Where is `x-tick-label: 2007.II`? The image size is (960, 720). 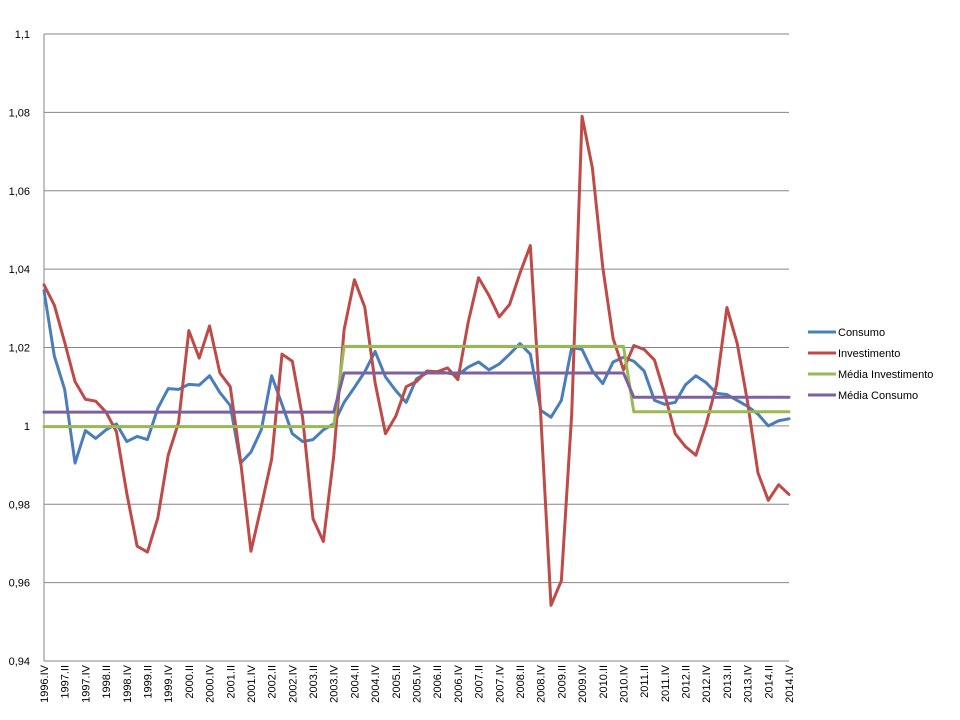
x-tick-label: 2007.II is located at coordinates (480, 682).